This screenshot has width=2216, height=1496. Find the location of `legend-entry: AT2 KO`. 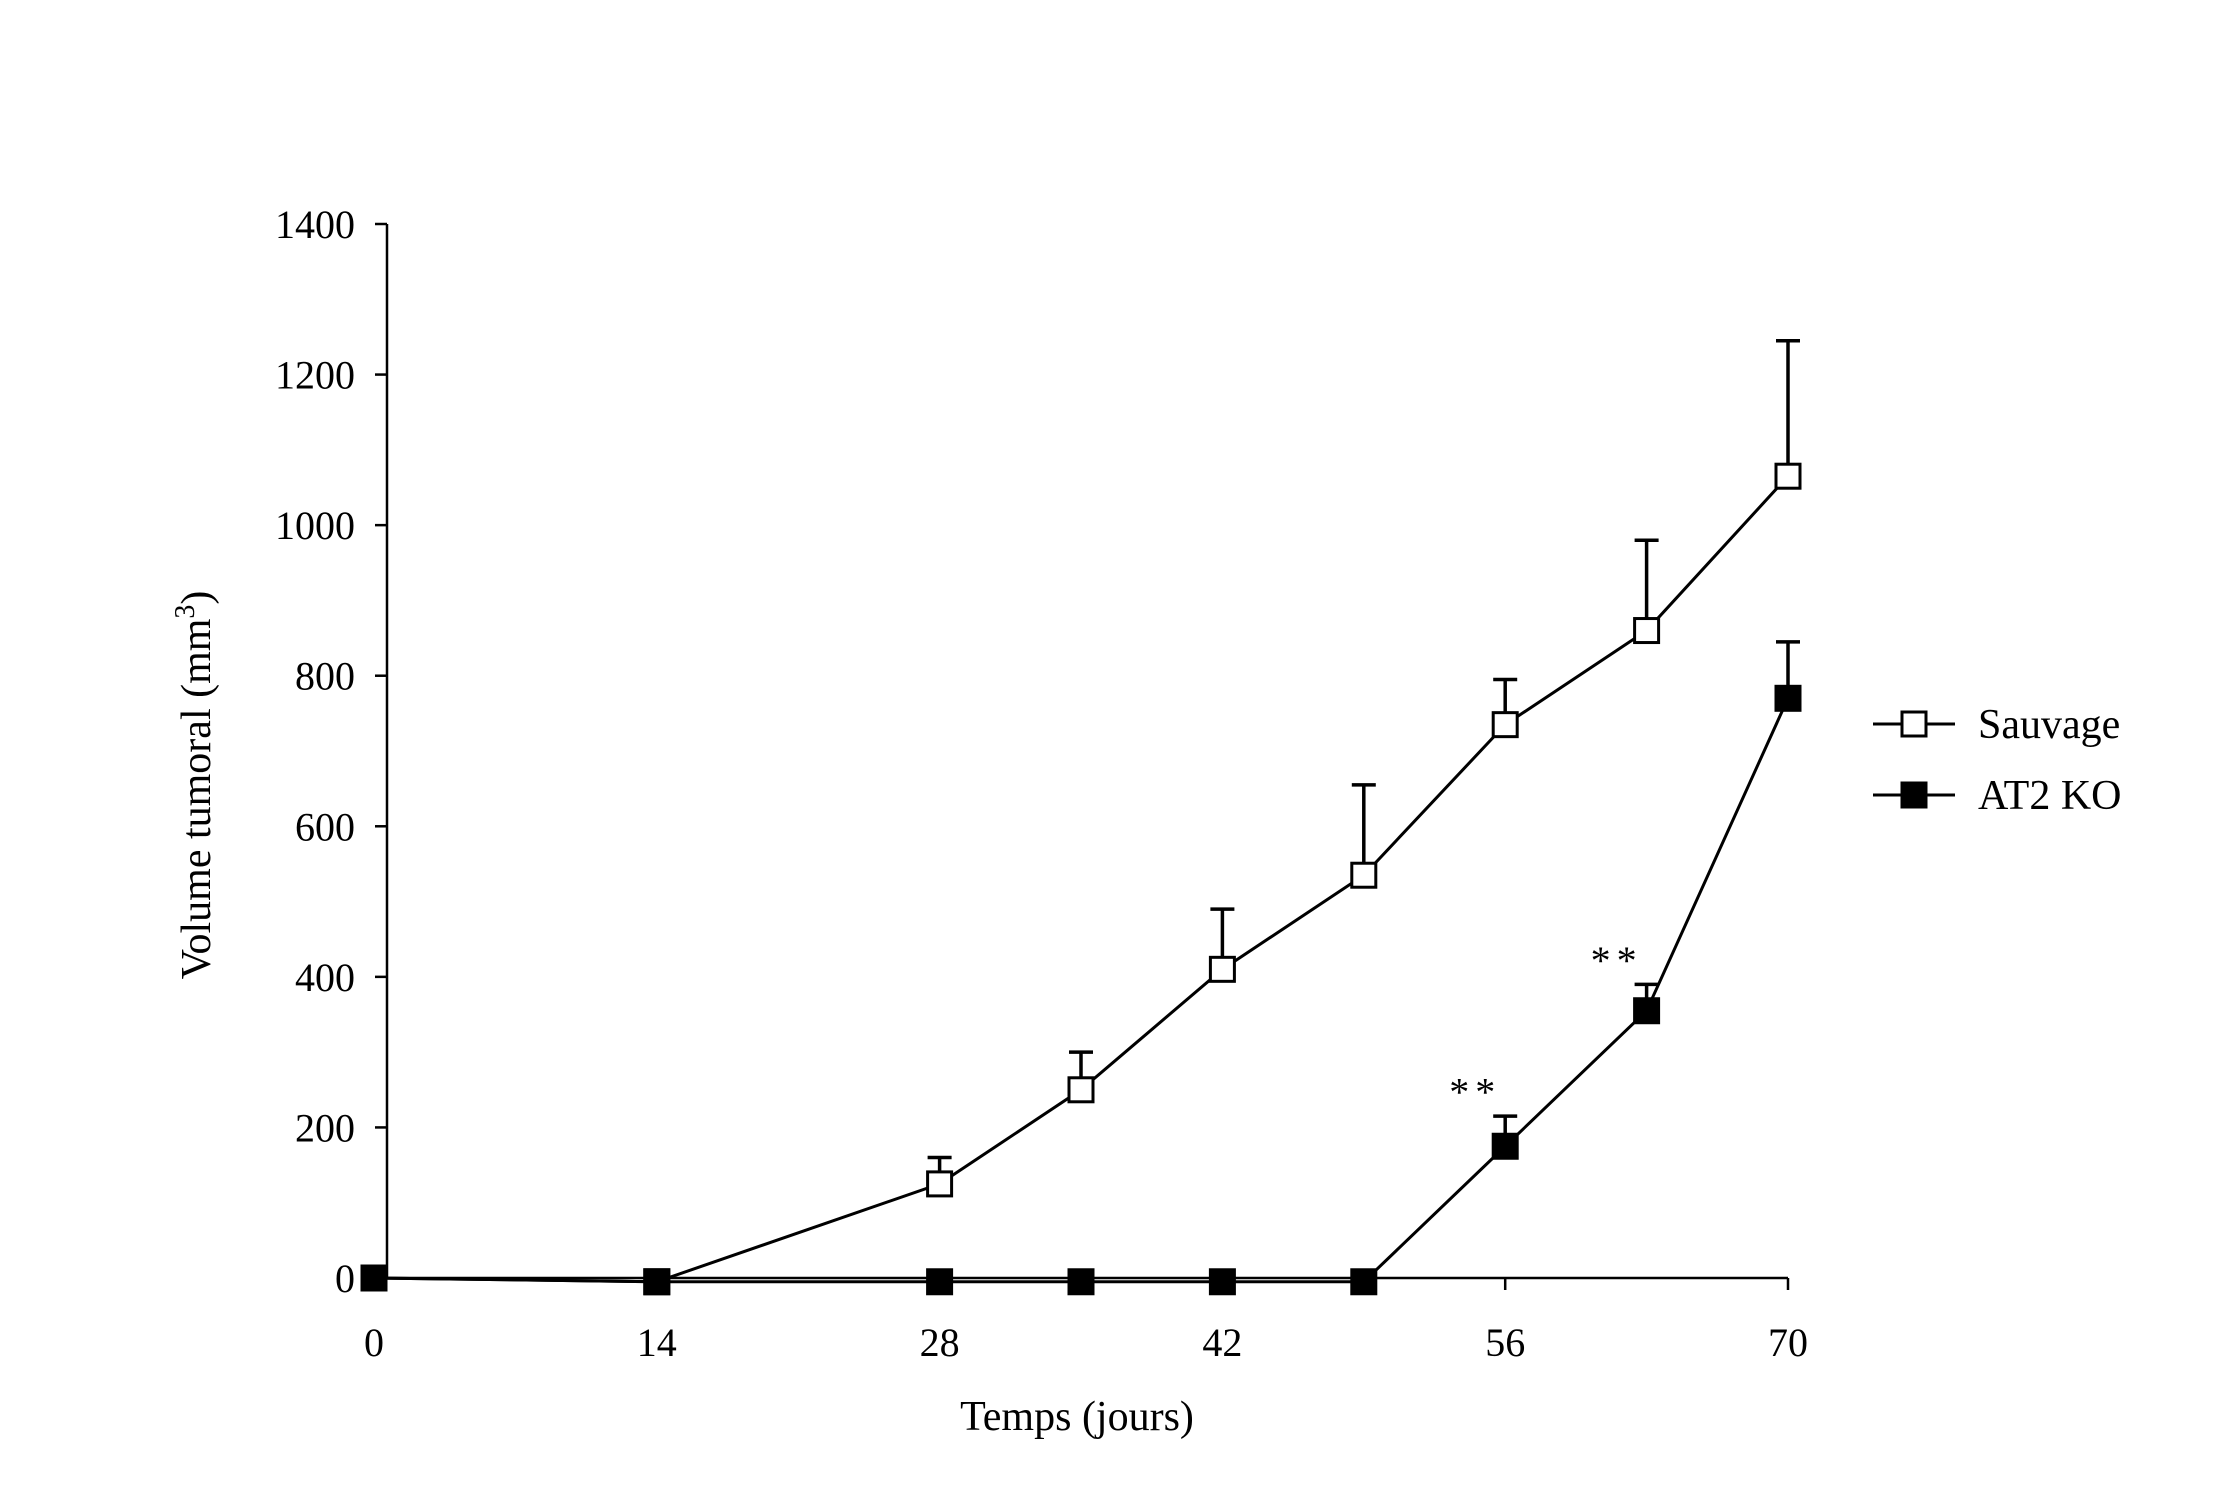

legend-entry: AT2 KO is located at coordinates (1997, 796).